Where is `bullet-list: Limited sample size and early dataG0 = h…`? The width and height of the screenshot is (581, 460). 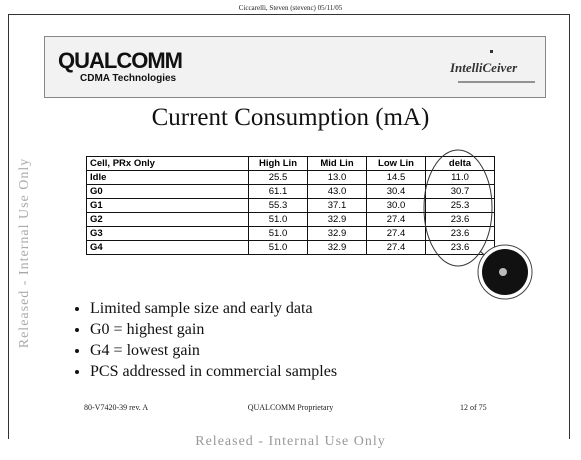
bullet-list: Limited sample size and early dataG0 = h… is located at coordinates (204, 340).